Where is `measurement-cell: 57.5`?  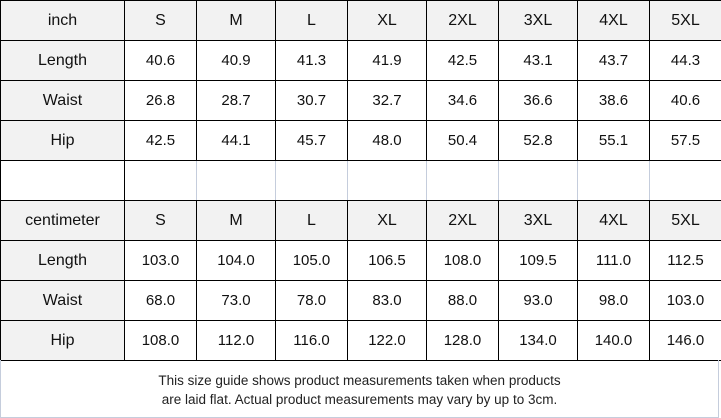 measurement-cell: 57.5 is located at coordinates (685, 140).